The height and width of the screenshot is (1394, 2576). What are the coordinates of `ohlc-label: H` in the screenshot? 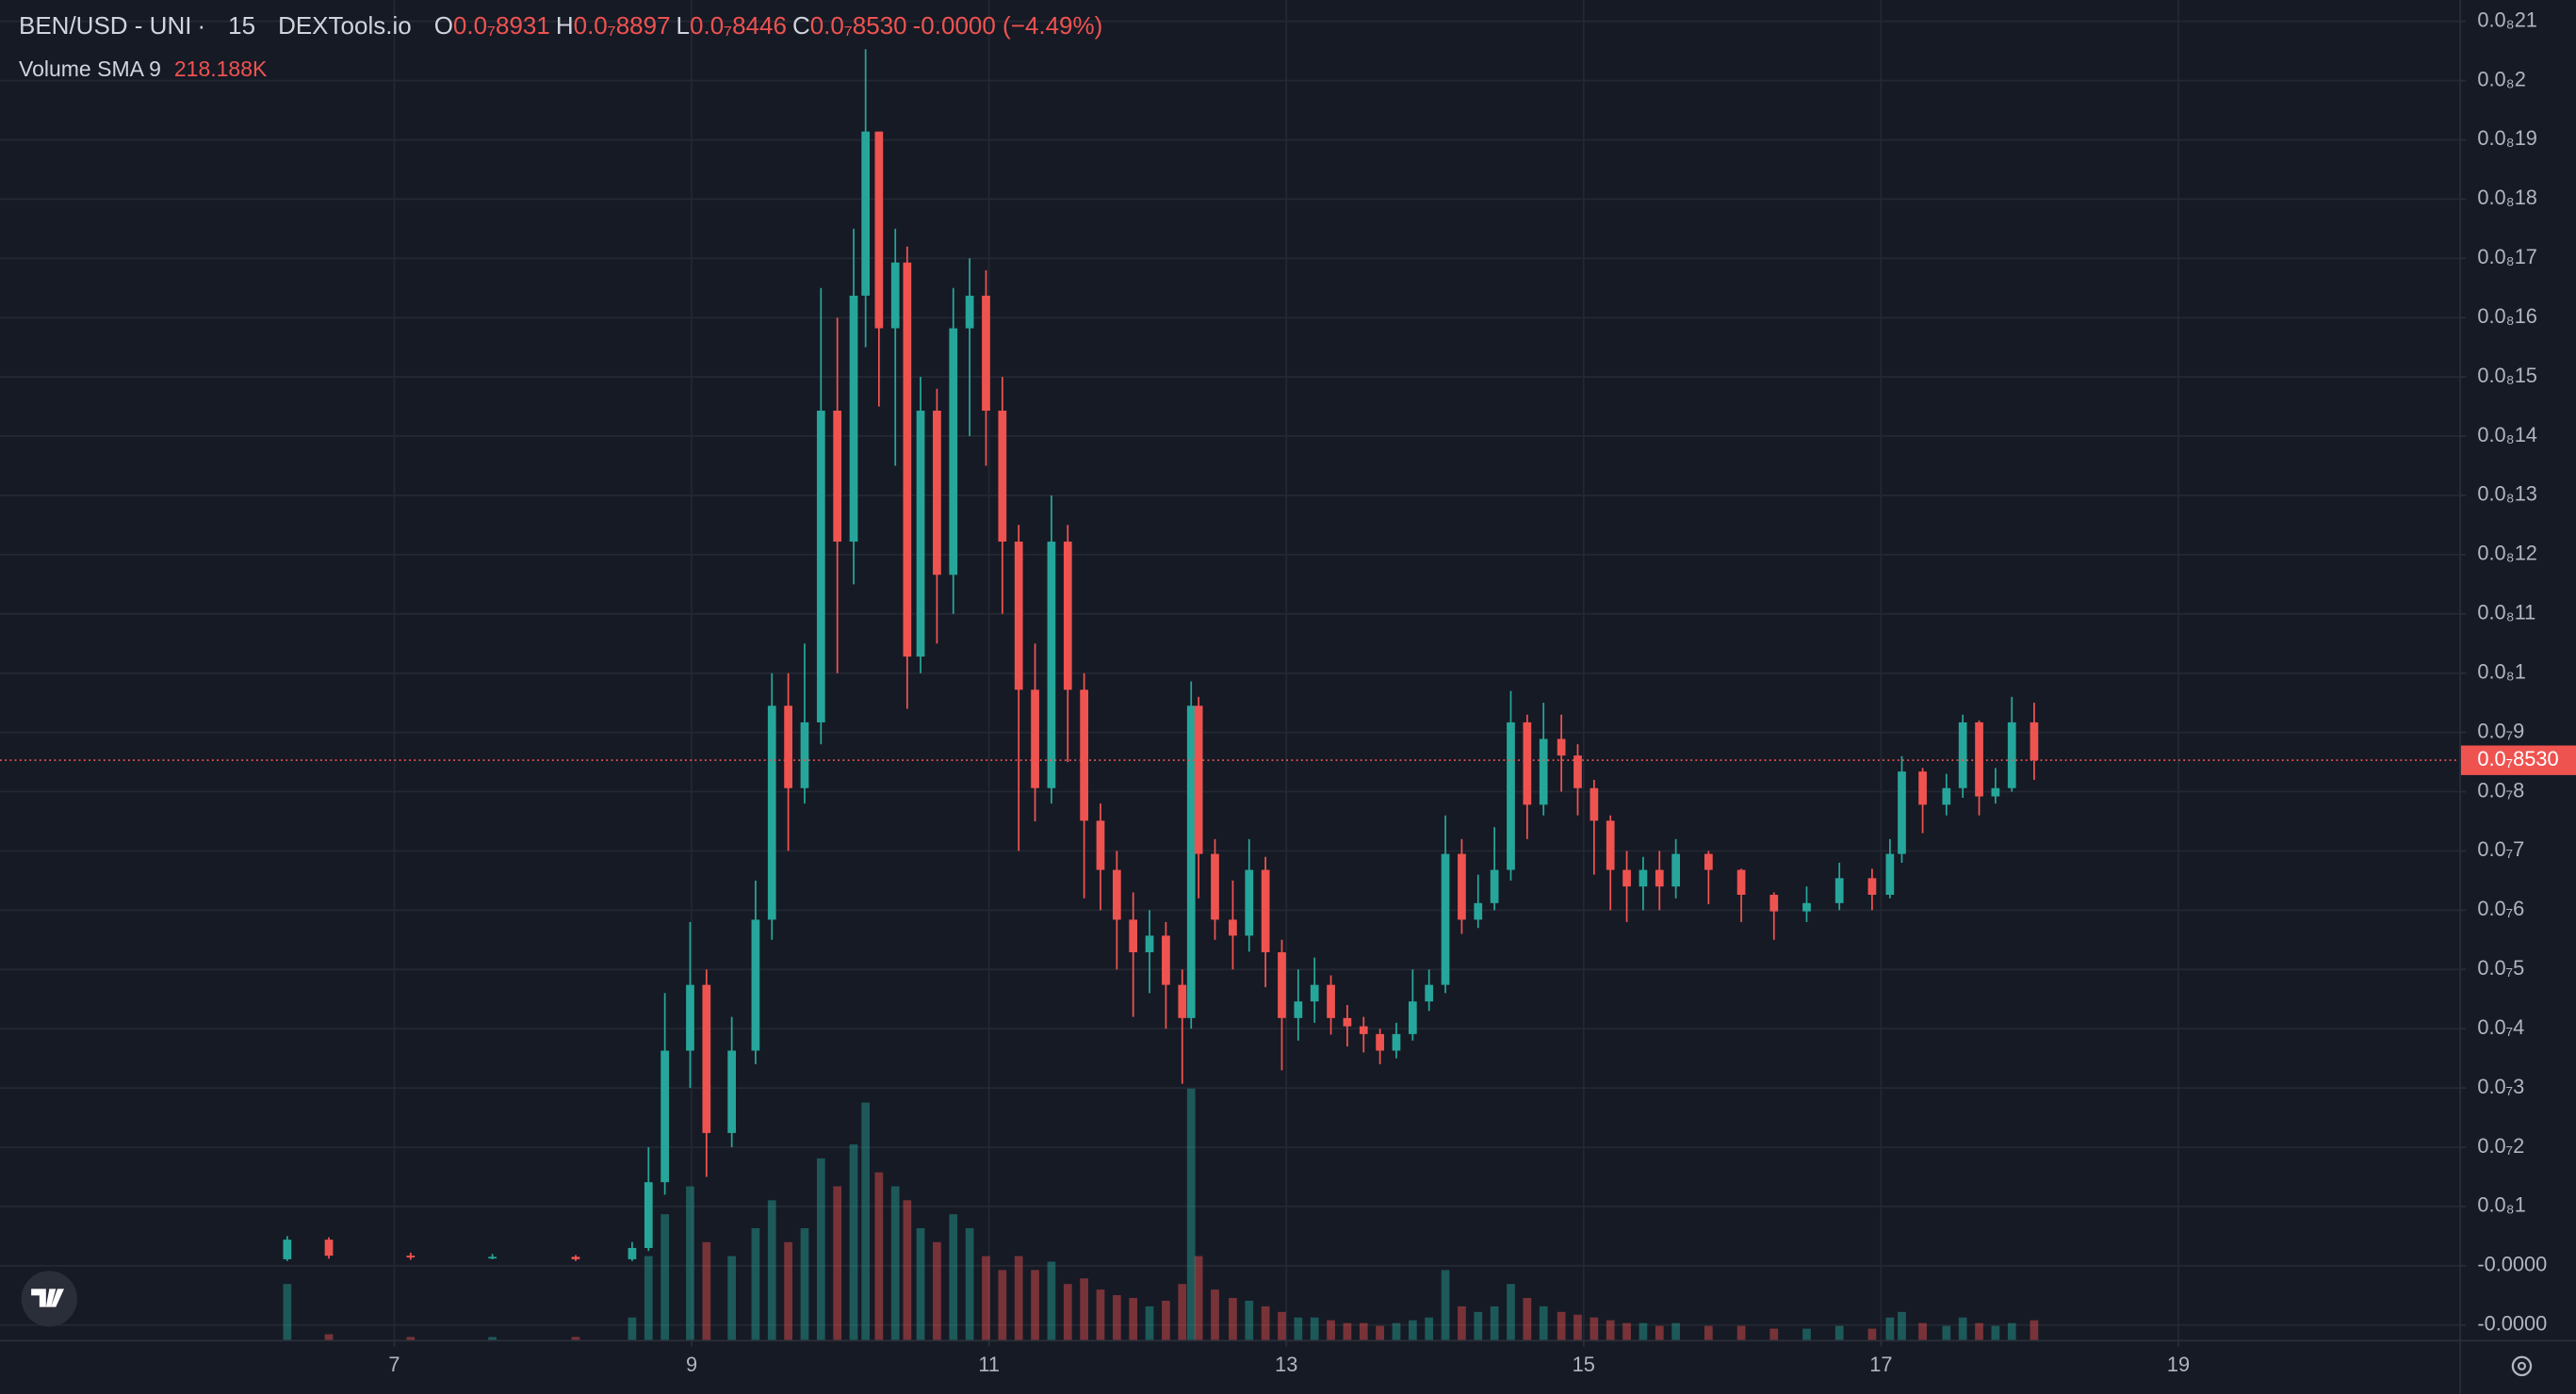 It's located at (564, 26).